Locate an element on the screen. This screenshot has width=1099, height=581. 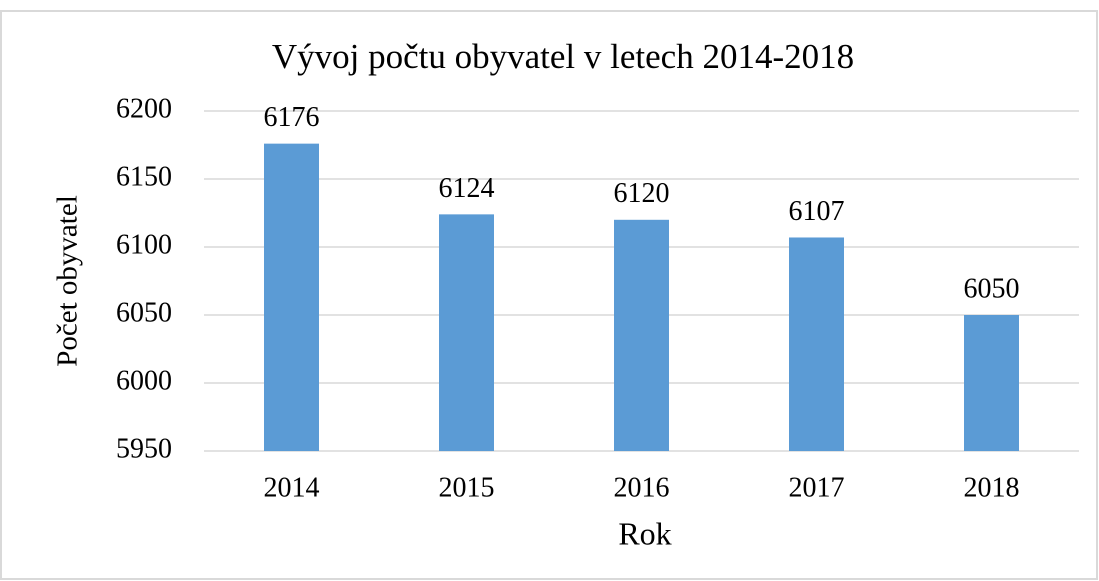
x-tick-label: 2015 is located at coordinates (467, 487).